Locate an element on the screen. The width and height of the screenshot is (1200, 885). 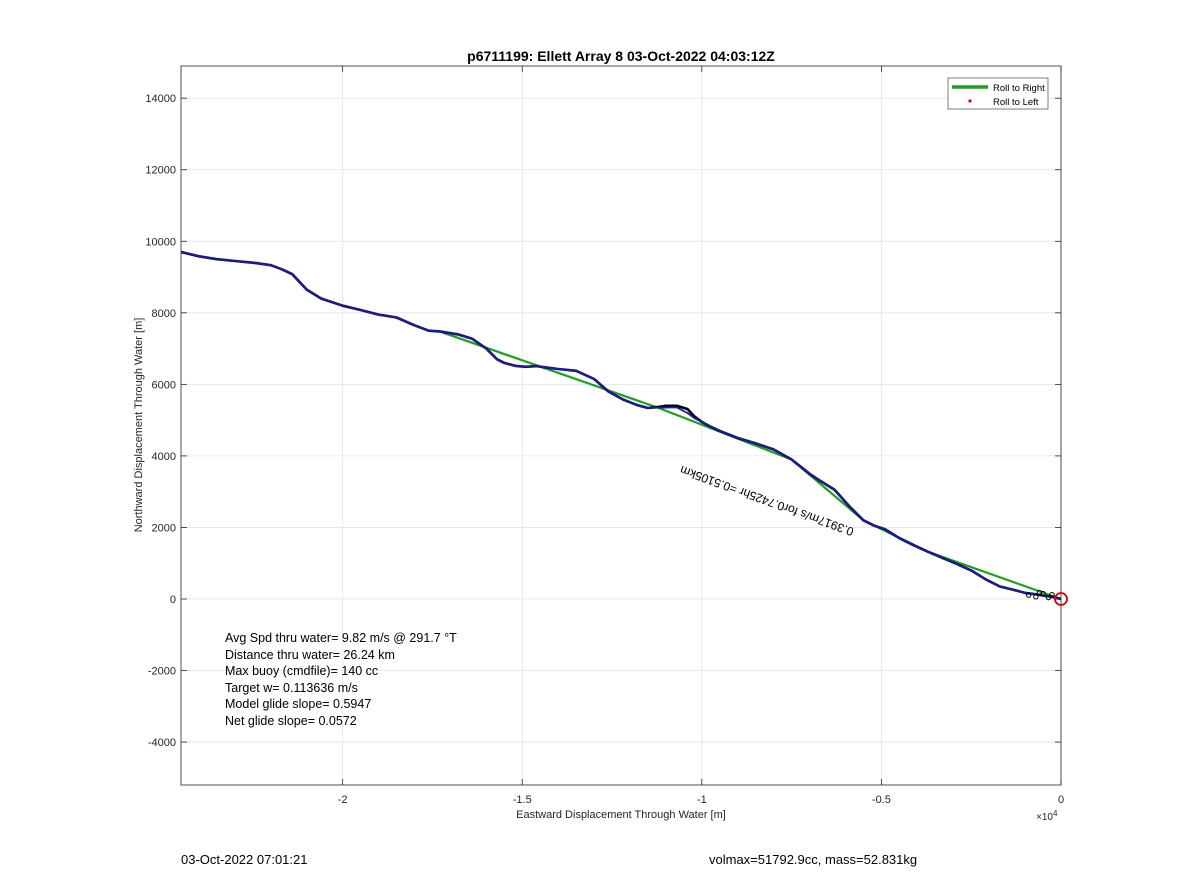
y-tick-label: 4000 is located at coordinates (164, 457).